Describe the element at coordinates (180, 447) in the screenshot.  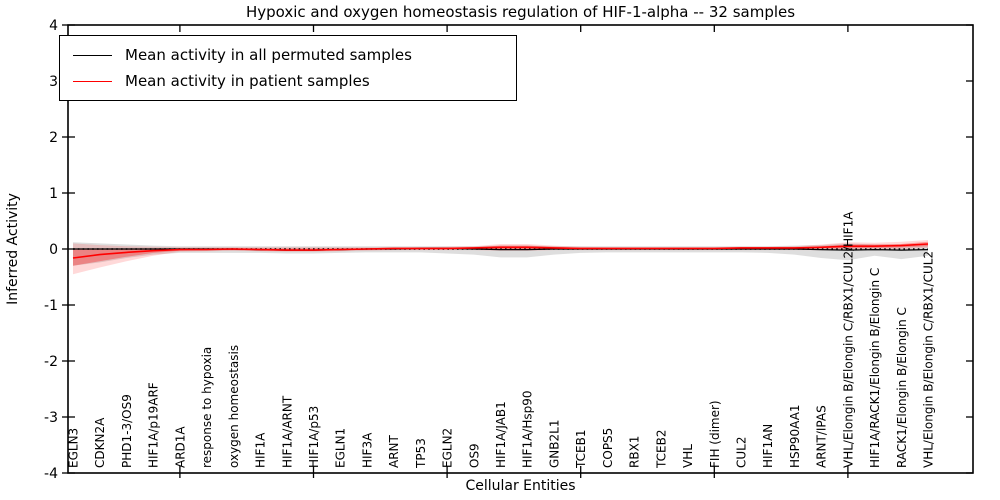
I see `x-category-label: ARD1A` at that location.